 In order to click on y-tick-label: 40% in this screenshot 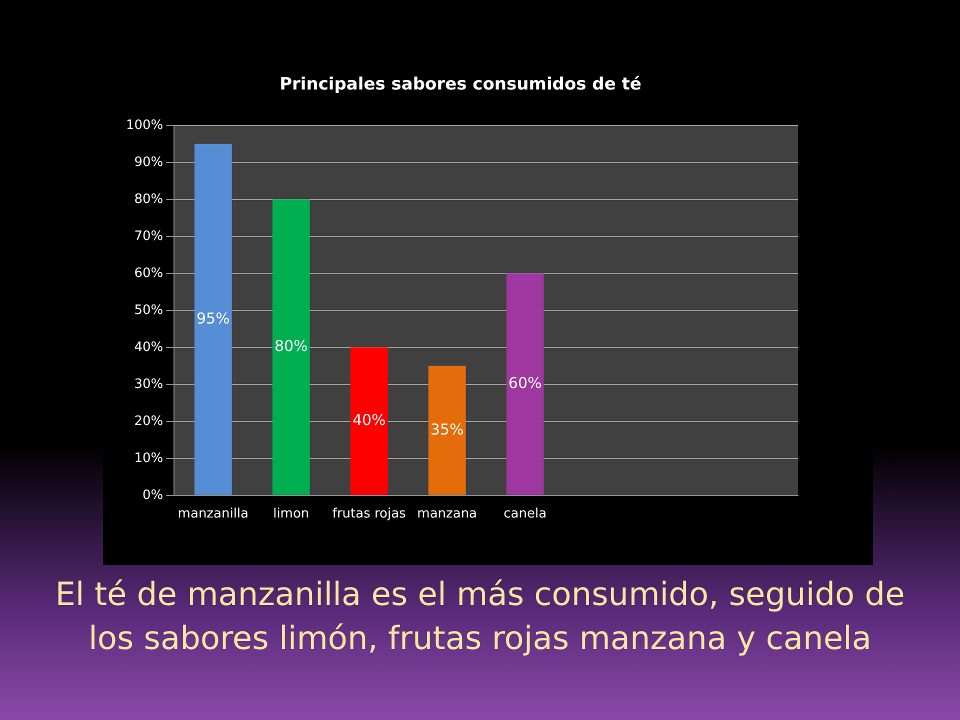, I will do `click(149, 347)`.